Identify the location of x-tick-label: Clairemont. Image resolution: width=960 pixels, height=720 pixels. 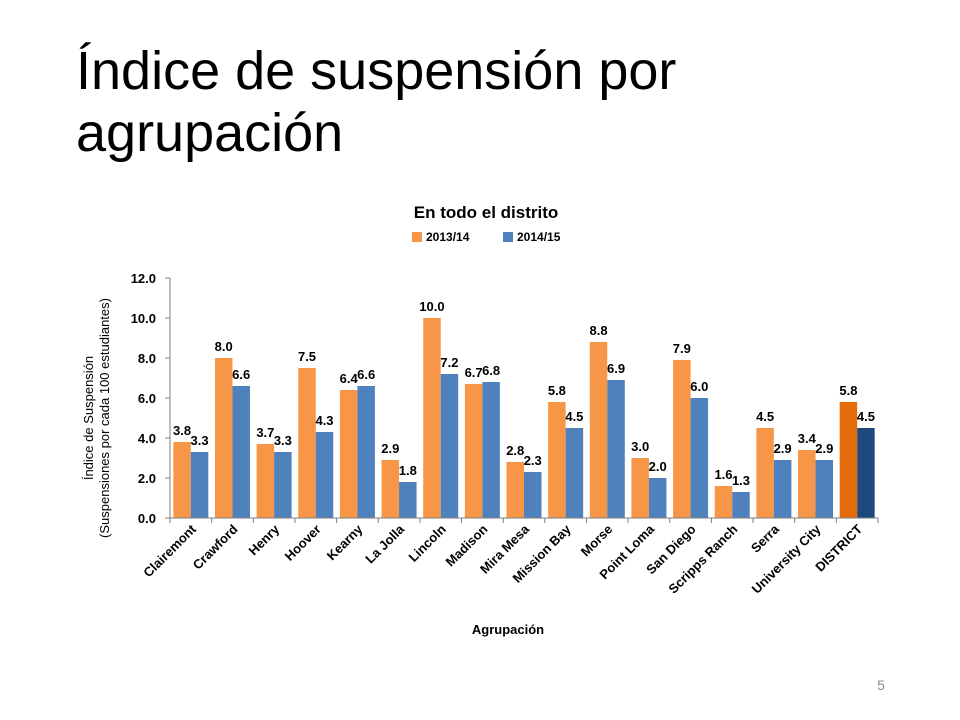
(169, 550).